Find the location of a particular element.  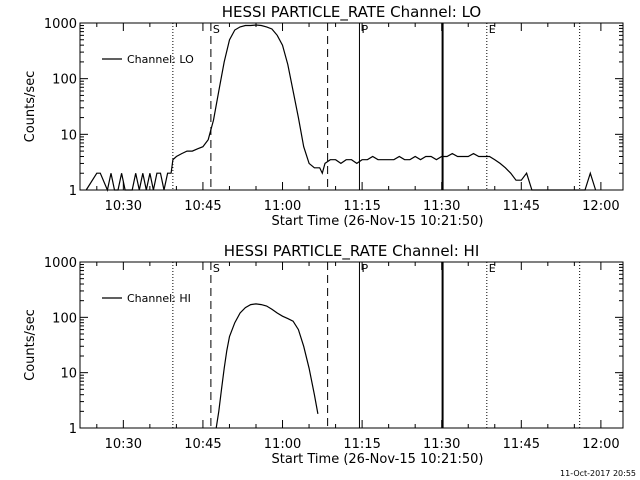

series-line-hi is located at coordinates (267, 366).